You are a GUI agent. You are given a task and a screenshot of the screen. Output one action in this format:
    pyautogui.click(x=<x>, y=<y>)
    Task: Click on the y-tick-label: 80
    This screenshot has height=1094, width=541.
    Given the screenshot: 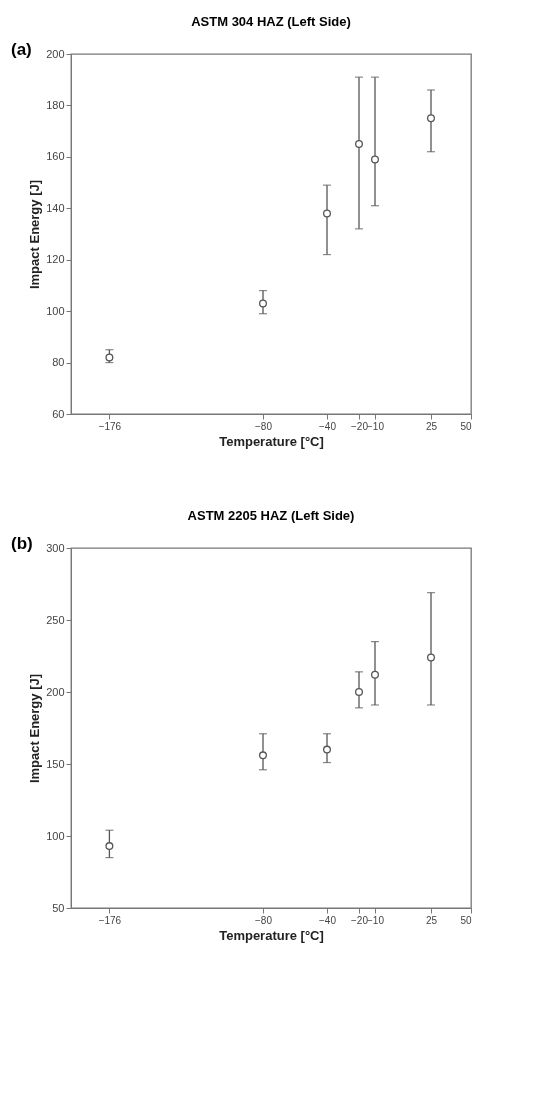 What is the action you would take?
    pyautogui.click(x=58, y=362)
    